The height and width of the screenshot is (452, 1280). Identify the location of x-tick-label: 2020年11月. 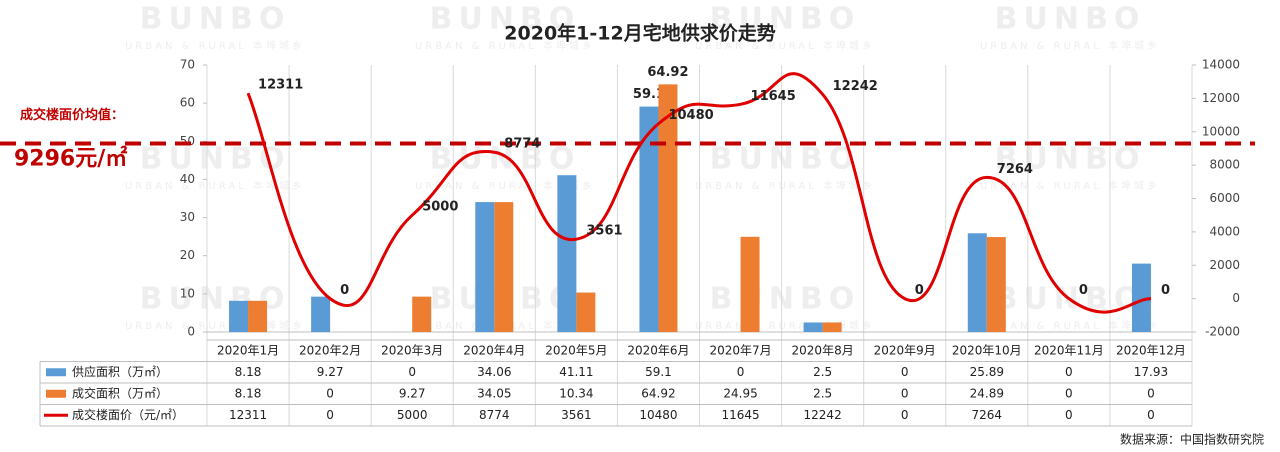
(1069, 350).